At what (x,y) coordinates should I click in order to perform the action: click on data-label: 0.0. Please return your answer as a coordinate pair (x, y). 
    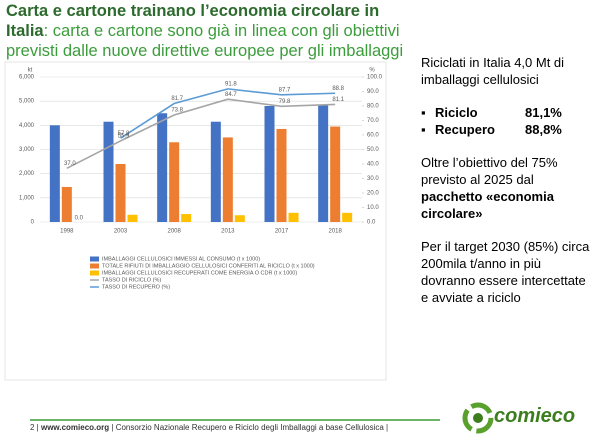
    Looking at the image, I should click on (79, 219).